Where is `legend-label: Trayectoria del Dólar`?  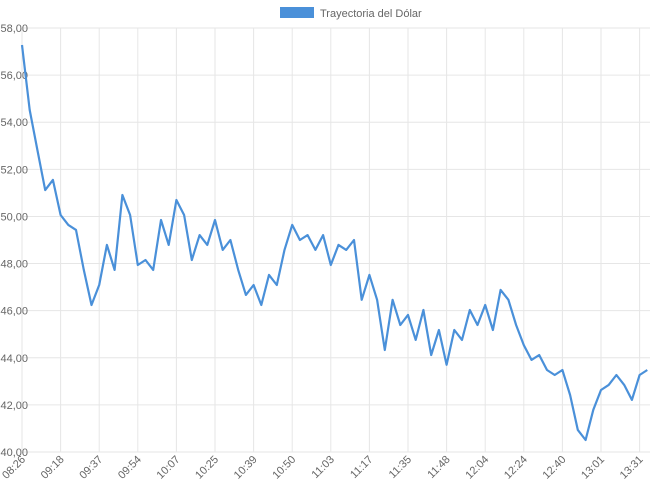 legend-label: Trayectoria del Dólar is located at coordinates (371, 14).